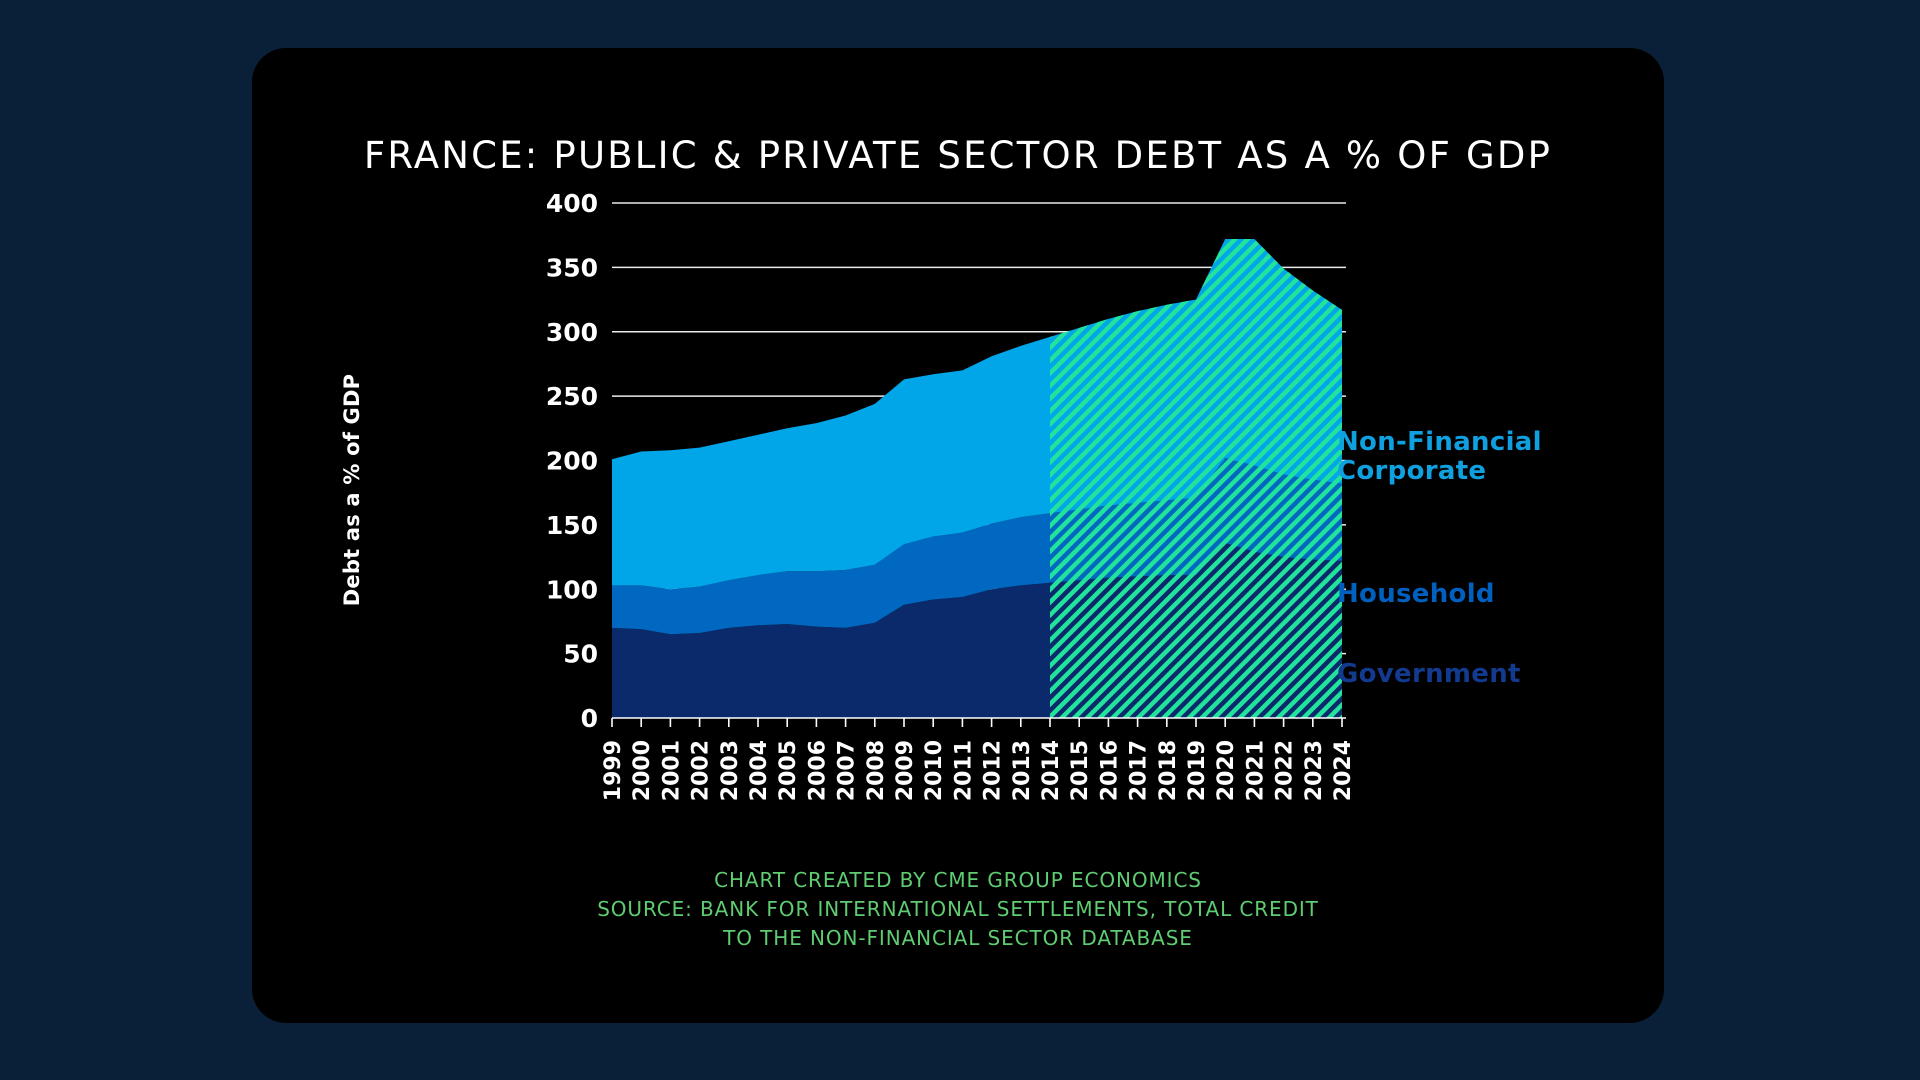 The width and height of the screenshot is (1920, 1080). What do you see at coordinates (589, 718) in the screenshot?
I see `y-tick-label: 0` at bounding box center [589, 718].